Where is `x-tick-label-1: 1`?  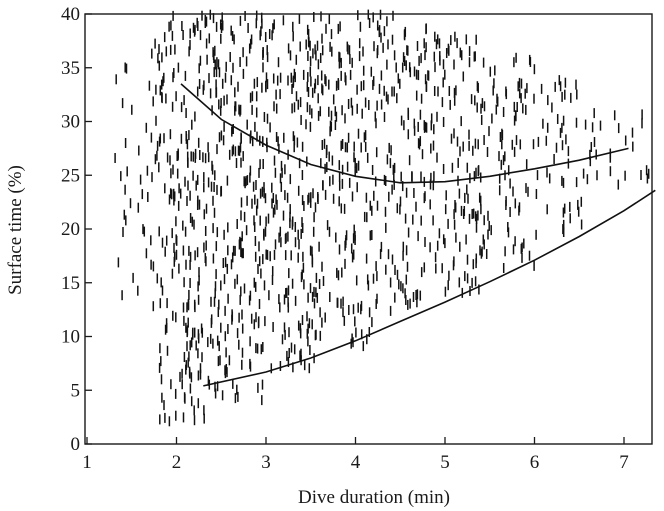 x-tick-label-1: 1 is located at coordinates (87, 462).